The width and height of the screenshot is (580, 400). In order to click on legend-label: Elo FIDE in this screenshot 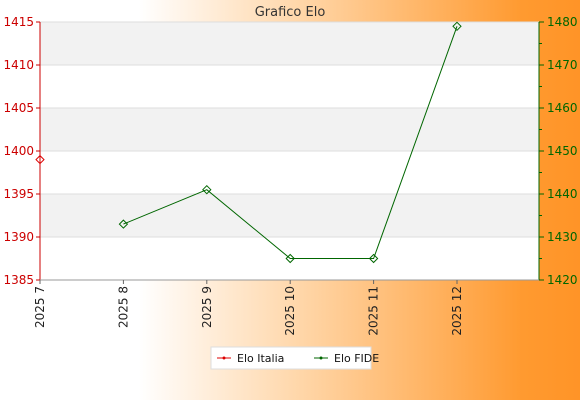, I will do `click(356, 358)`.